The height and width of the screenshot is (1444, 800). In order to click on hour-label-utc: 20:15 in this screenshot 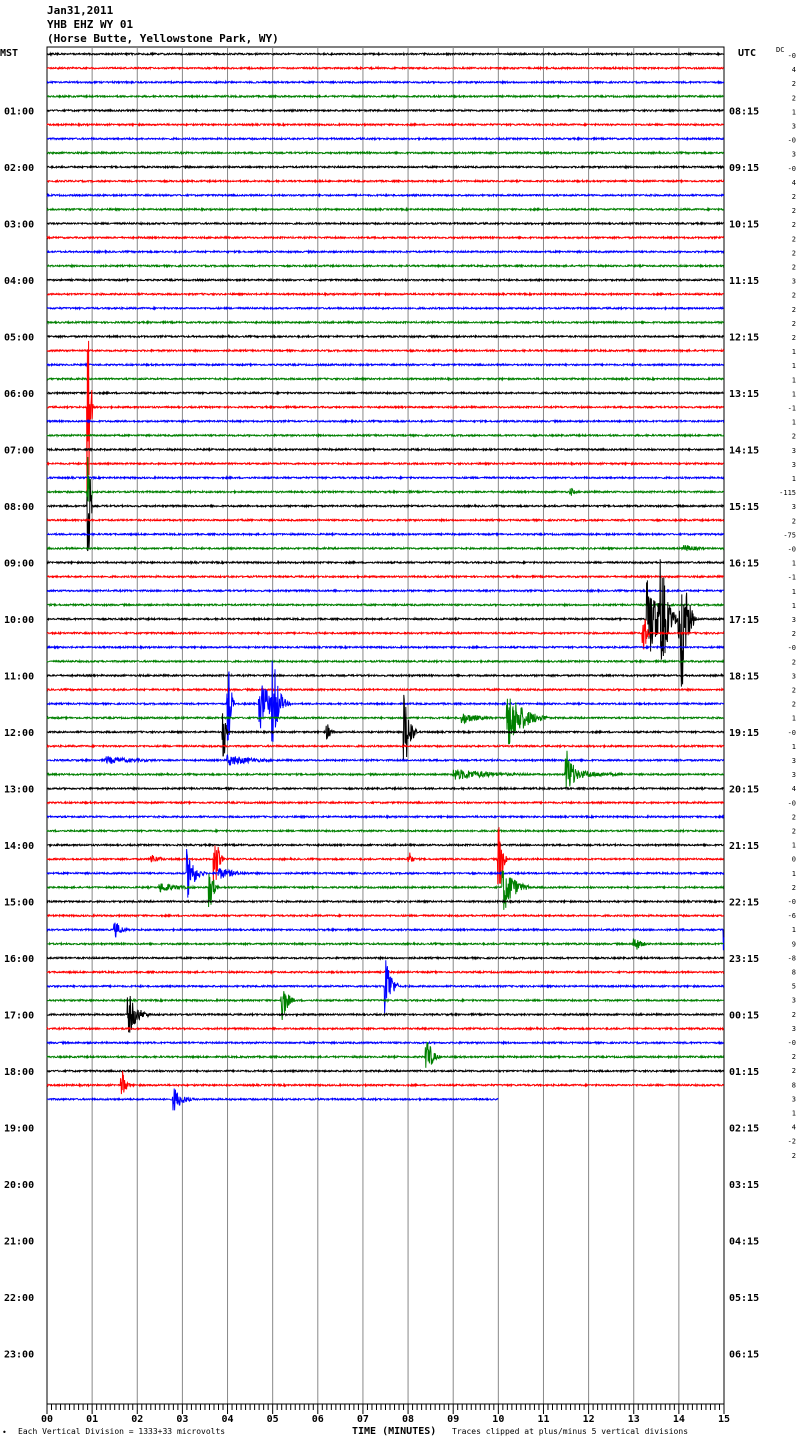, I will do `click(744, 790)`.